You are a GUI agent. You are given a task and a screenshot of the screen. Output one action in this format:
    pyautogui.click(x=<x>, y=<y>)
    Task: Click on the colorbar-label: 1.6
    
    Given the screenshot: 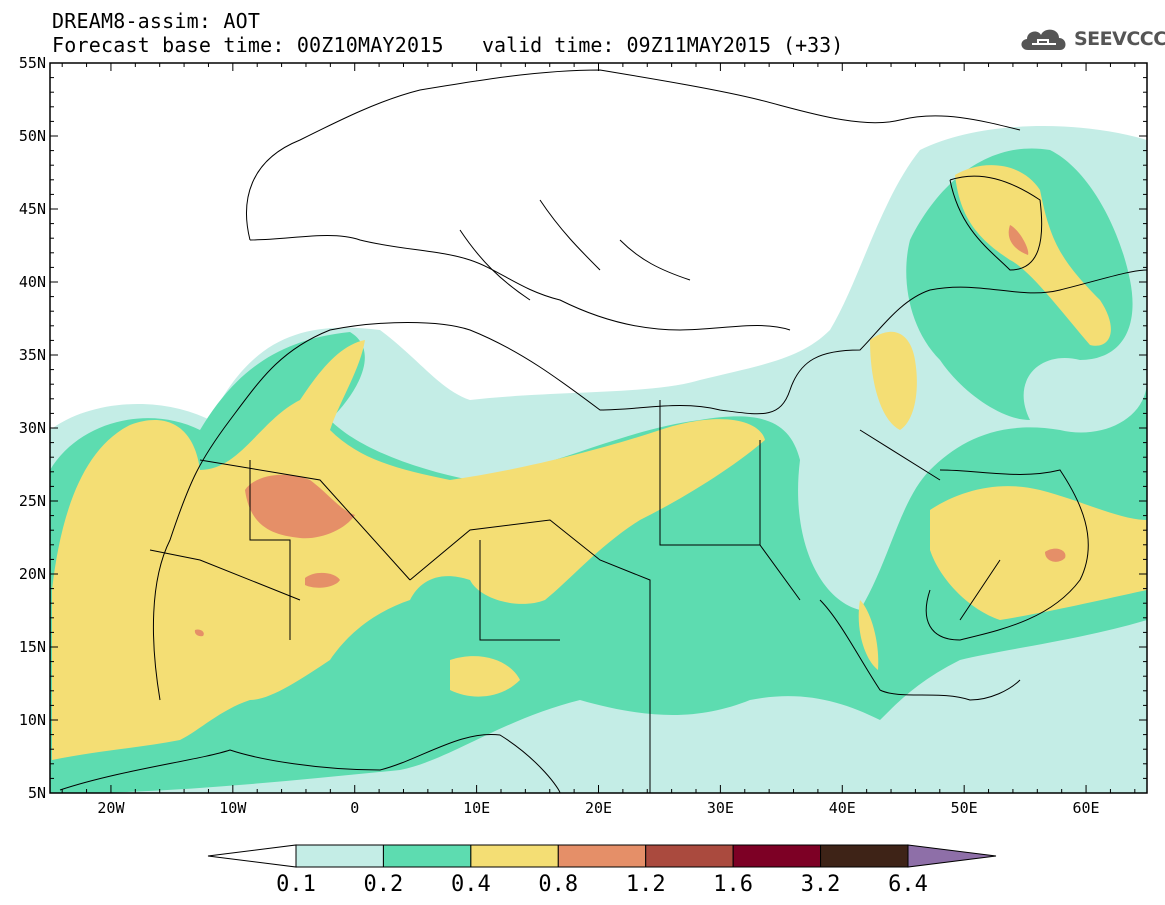 What is the action you would take?
    pyautogui.click(x=733, y=884)
    